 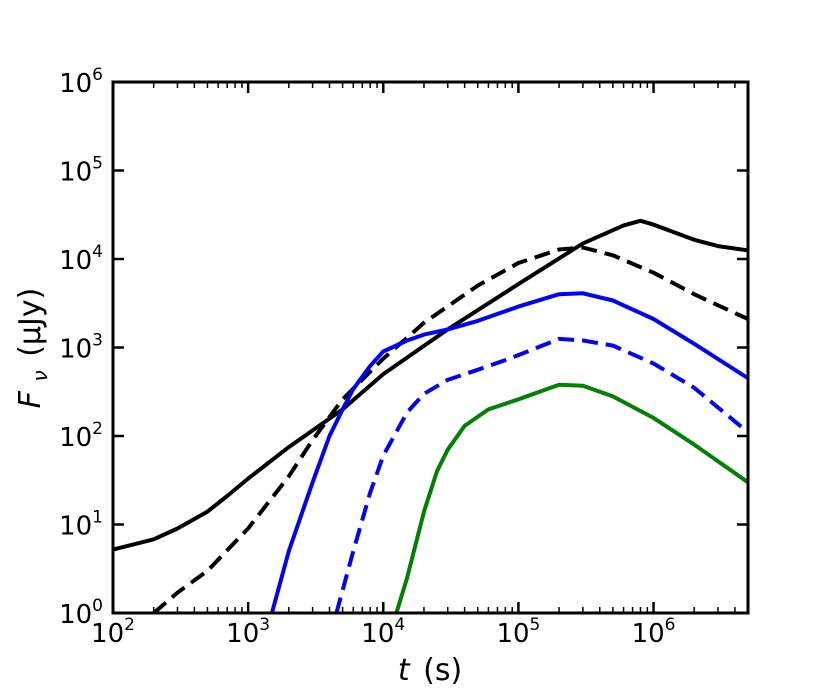 I want to click on x-tick-label: 10², so click(x=113, y=632).